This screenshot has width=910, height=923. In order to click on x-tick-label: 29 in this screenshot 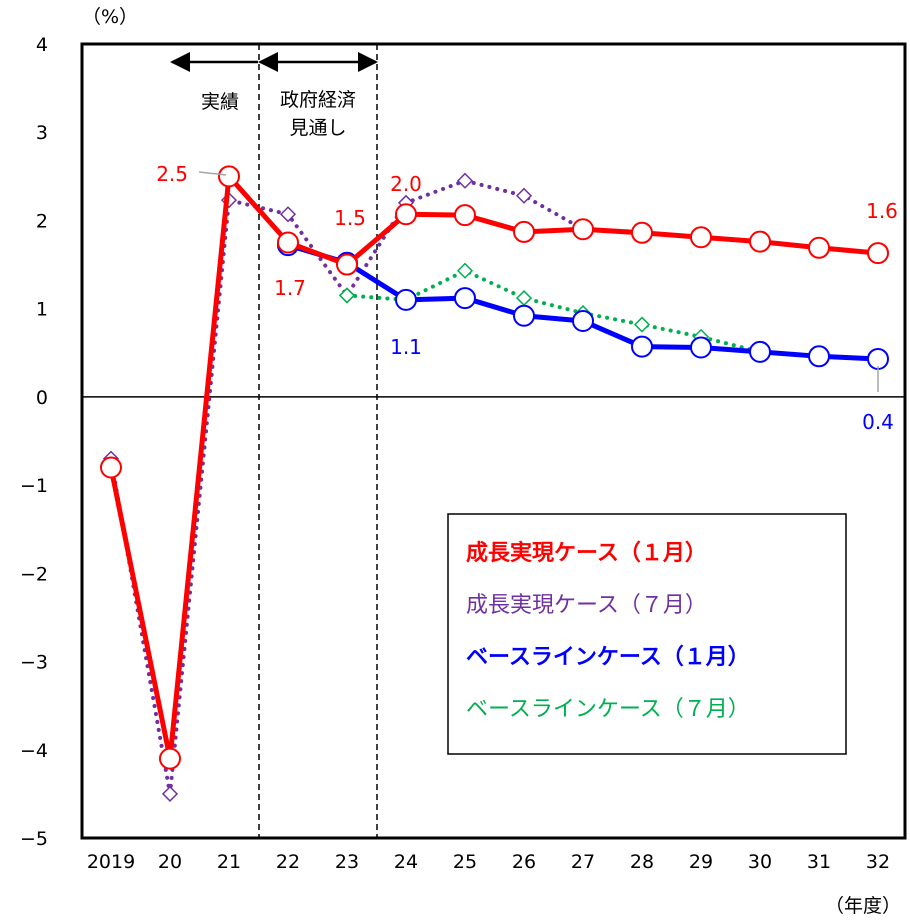, I will do `click(701, 862)`.